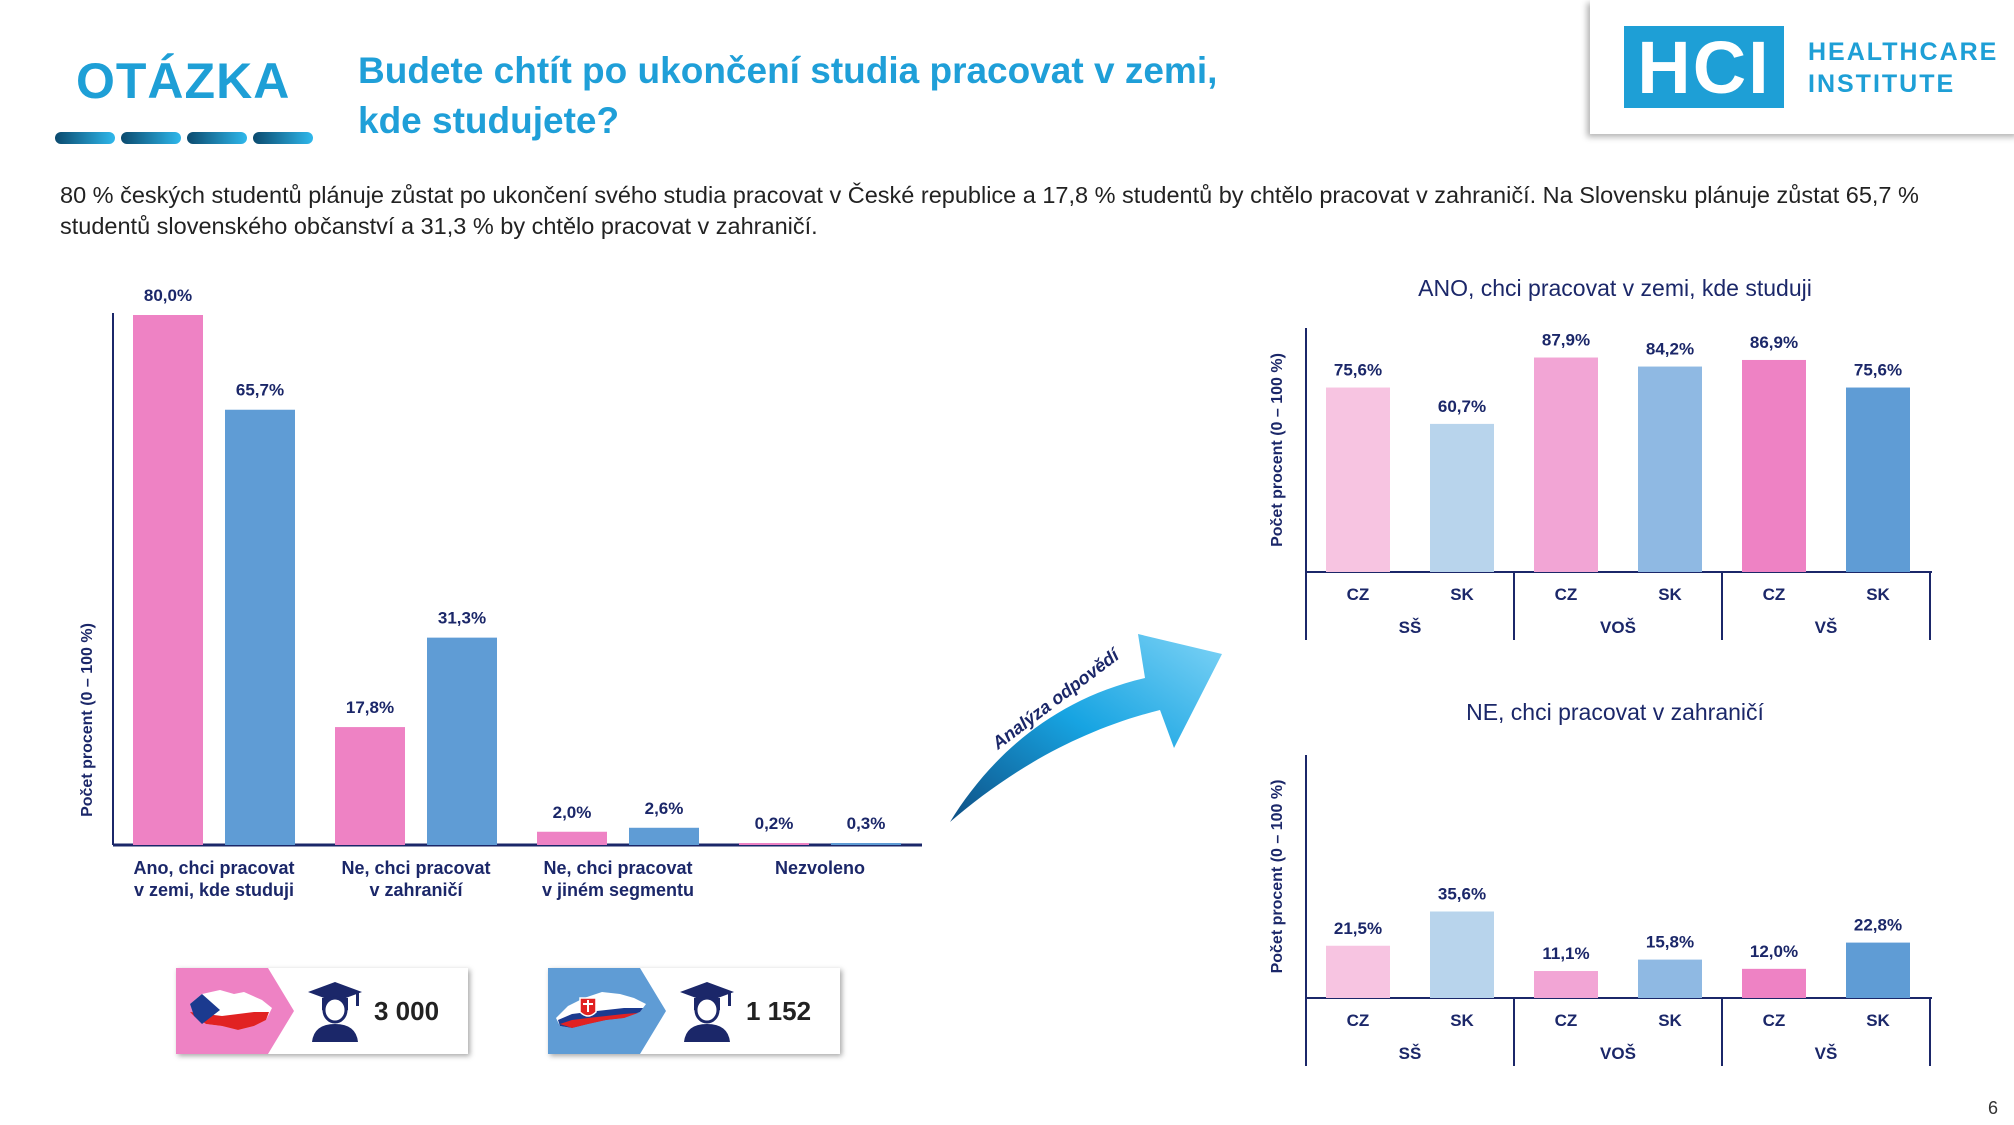 This screenshot has height=1125, width=2014. I want to click on bar-value-label: 84,2%, so click(1670, 349).